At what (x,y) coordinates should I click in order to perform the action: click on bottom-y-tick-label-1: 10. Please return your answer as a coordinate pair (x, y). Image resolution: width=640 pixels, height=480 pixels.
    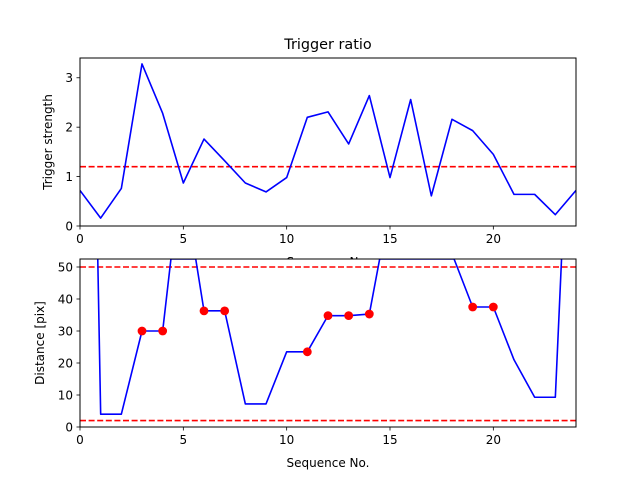
    Looking at the image, I should click on (65, 395).